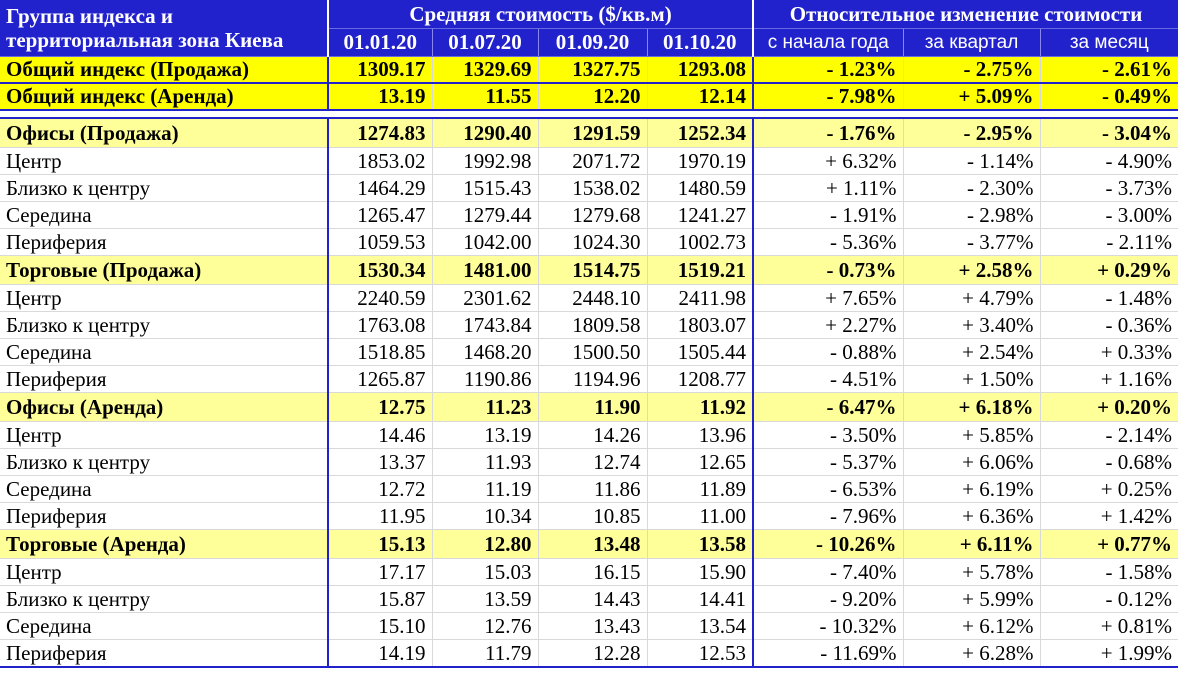 The width and height of the screenshot is (1178, 677). What do you see at coordinates (1108, 298) in the screenshot?
I see `change-cell: - 1.48%` at bounding box center [1108, 298].